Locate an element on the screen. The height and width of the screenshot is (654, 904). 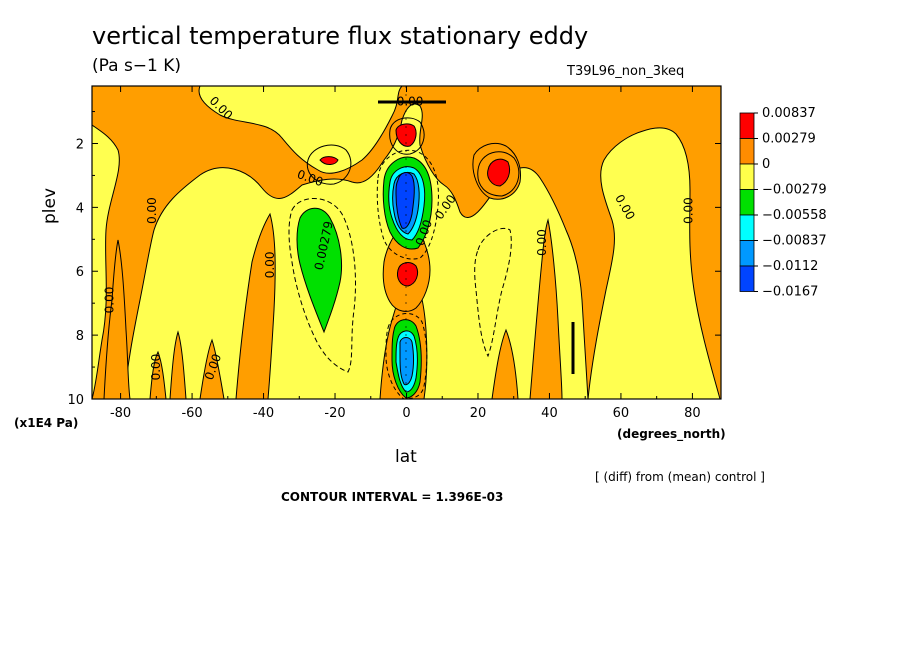
green-region-west is located at coordinates (319, 270).